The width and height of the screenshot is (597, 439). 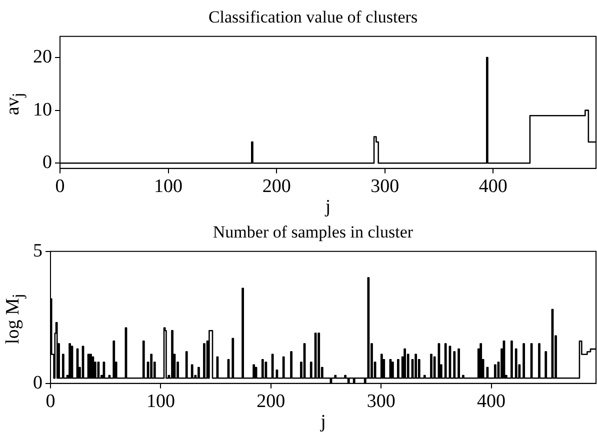 What do you see at coordinates (42, 57) in the screenshot?
I see `y-tick-label: 20` at bounding box center [42, 57].